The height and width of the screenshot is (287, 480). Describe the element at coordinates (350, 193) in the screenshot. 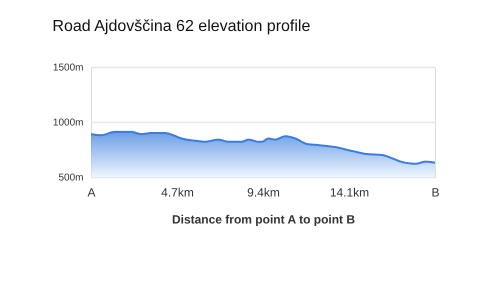

I see `x-tick-label: 14.1km` at that location.